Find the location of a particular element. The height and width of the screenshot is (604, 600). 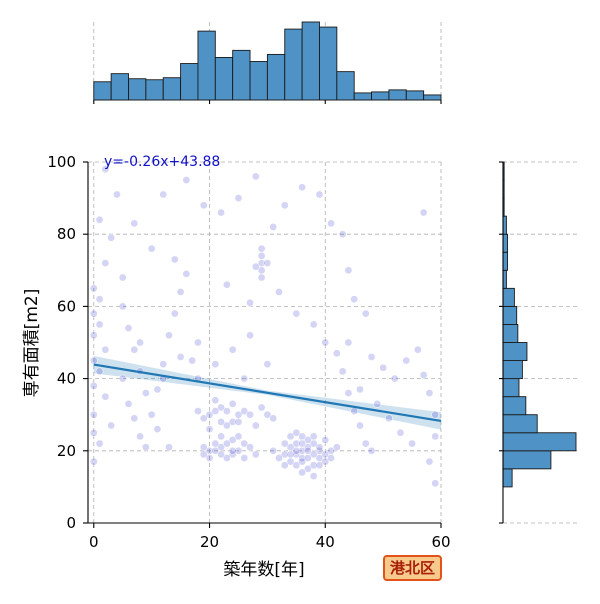

regression-equation: y=-0.26x+43.88 is located at coordinates (162, 162).